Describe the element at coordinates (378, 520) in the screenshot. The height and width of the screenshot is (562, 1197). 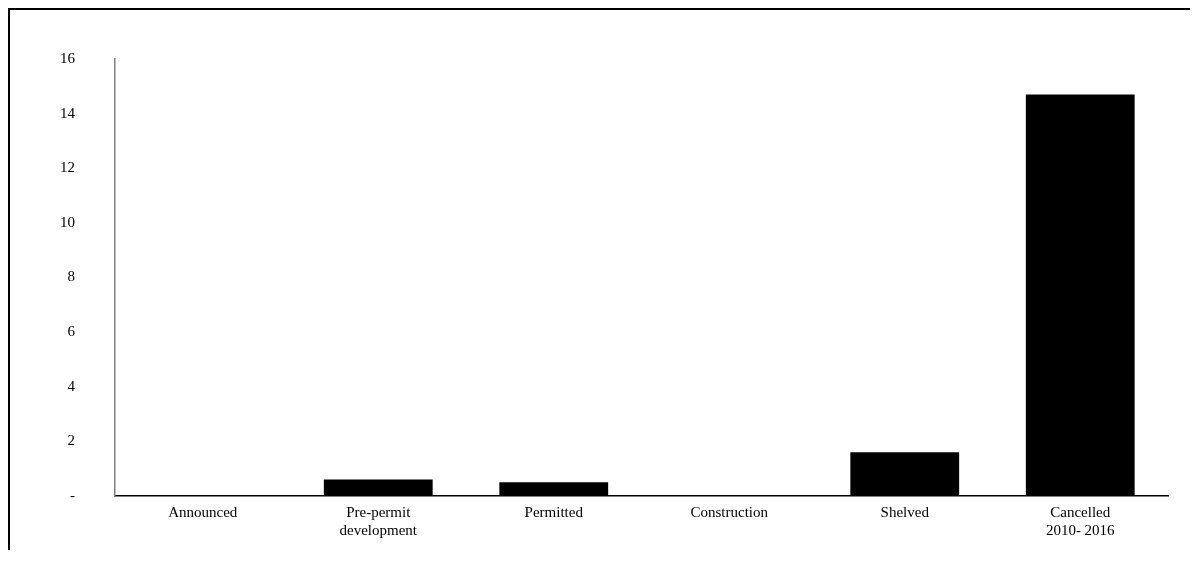
I see `x-tick-label: Pre-permit development` at that location.